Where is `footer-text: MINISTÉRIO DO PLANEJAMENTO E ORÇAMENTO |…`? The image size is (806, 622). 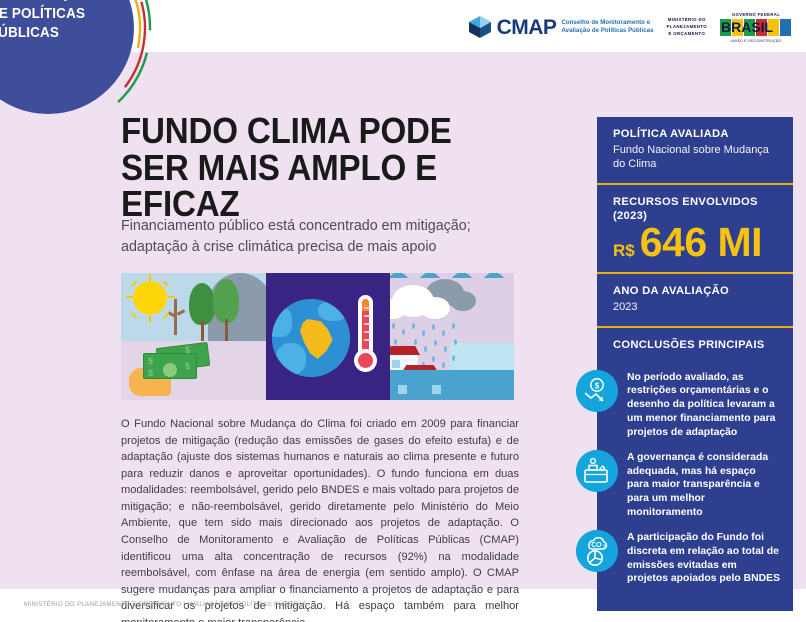
footer-text: MINISTÉRIO DO PLANEJAMENTO E ORÇAMENTO |… is located at coordinates (166, 604).